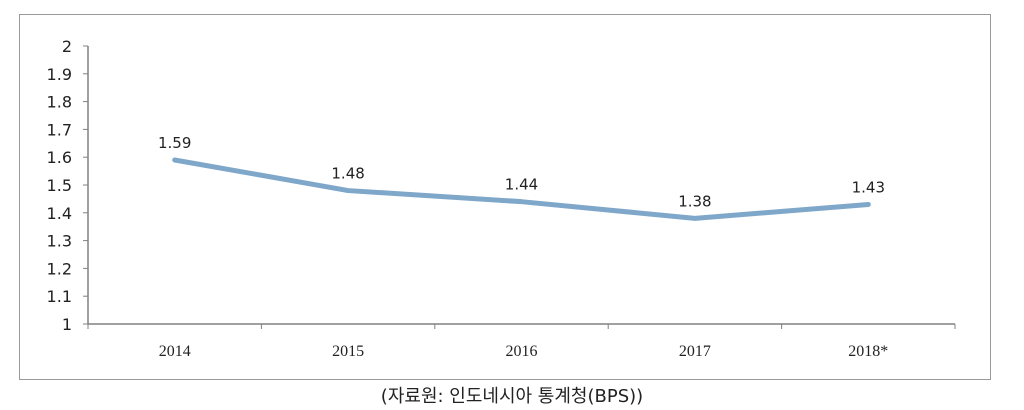 The width and height of the screenshot is (1024, 410). Describe the element at coordinates (868, 187) in the screenshot. I see `data-label: 1.43` at that location.